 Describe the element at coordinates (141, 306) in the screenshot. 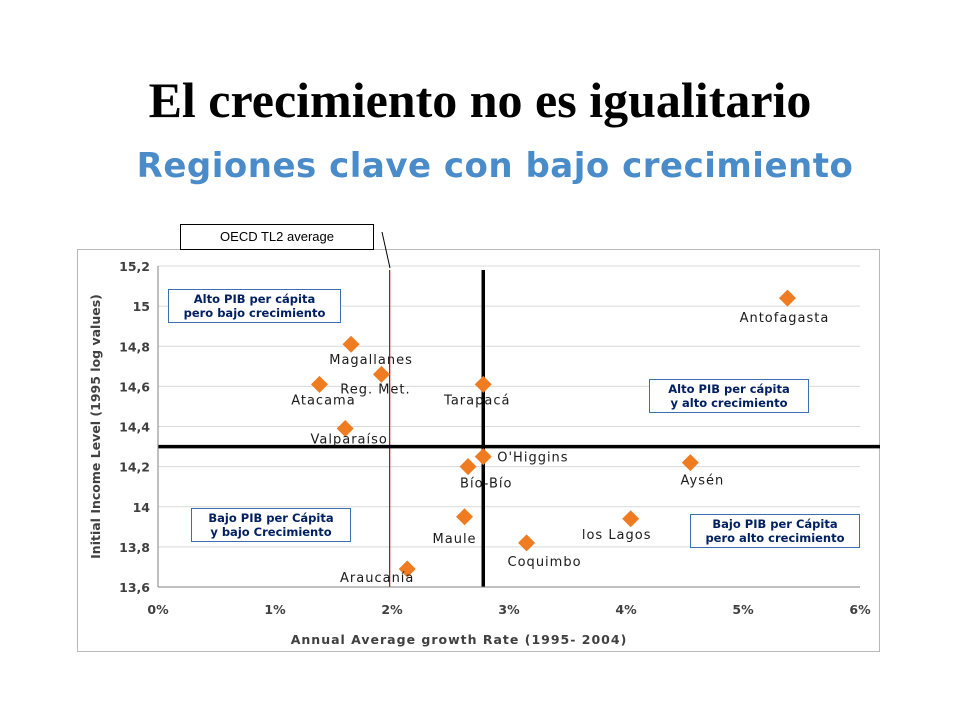

I see `y-tick-label: 15` at that location.